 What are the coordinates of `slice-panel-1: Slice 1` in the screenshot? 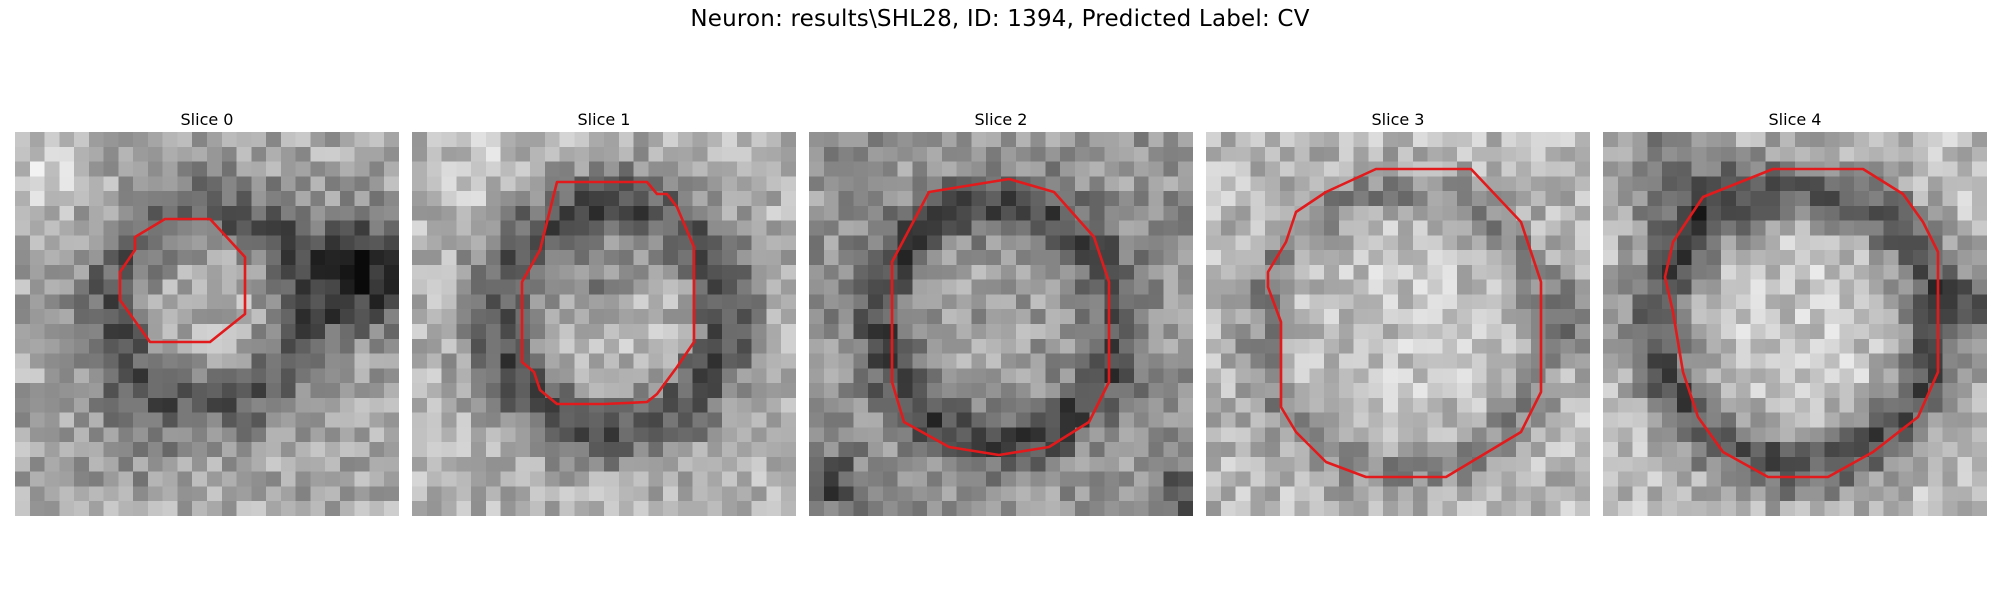 It's located at (604, 312).